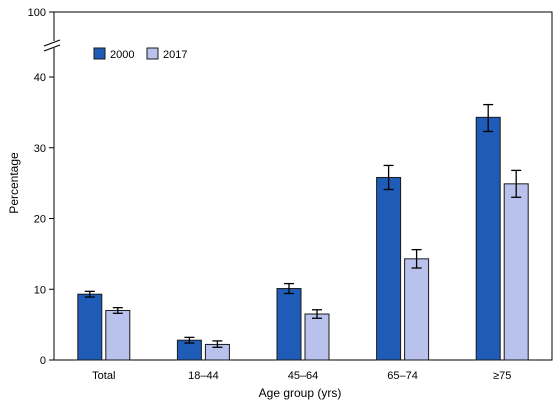 This screenshot has height=406, width=560. I want to click on legend-swatch-2017, so click(152, 53).